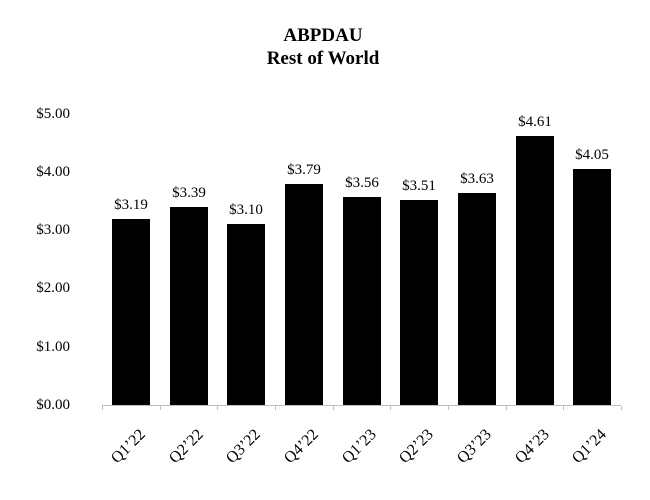 Image resolution: width=650 pixels, height=500 pixels. I want to click on y-axis-tick-label: $2.00, so click(53, 288).